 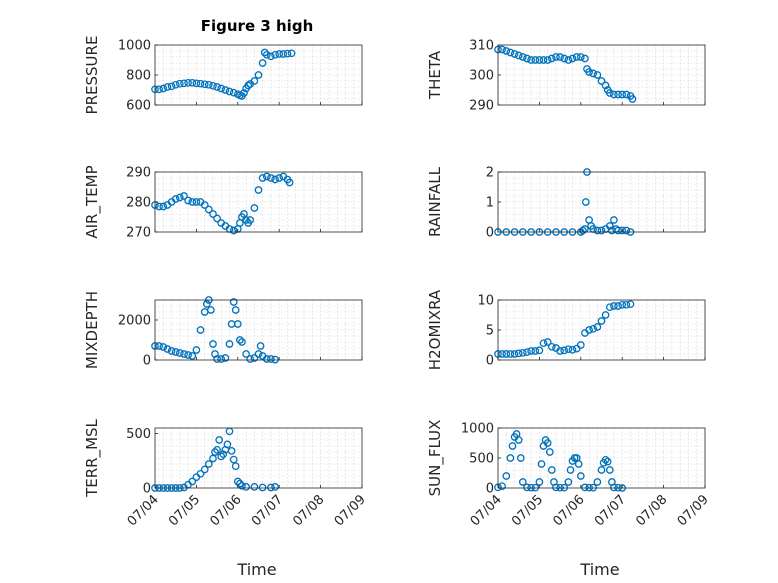 What do you see at coordinates (92, 457) in the screenshot?
I see `y-axis-label: TERR_MSL` at bounding box center [92, 457].